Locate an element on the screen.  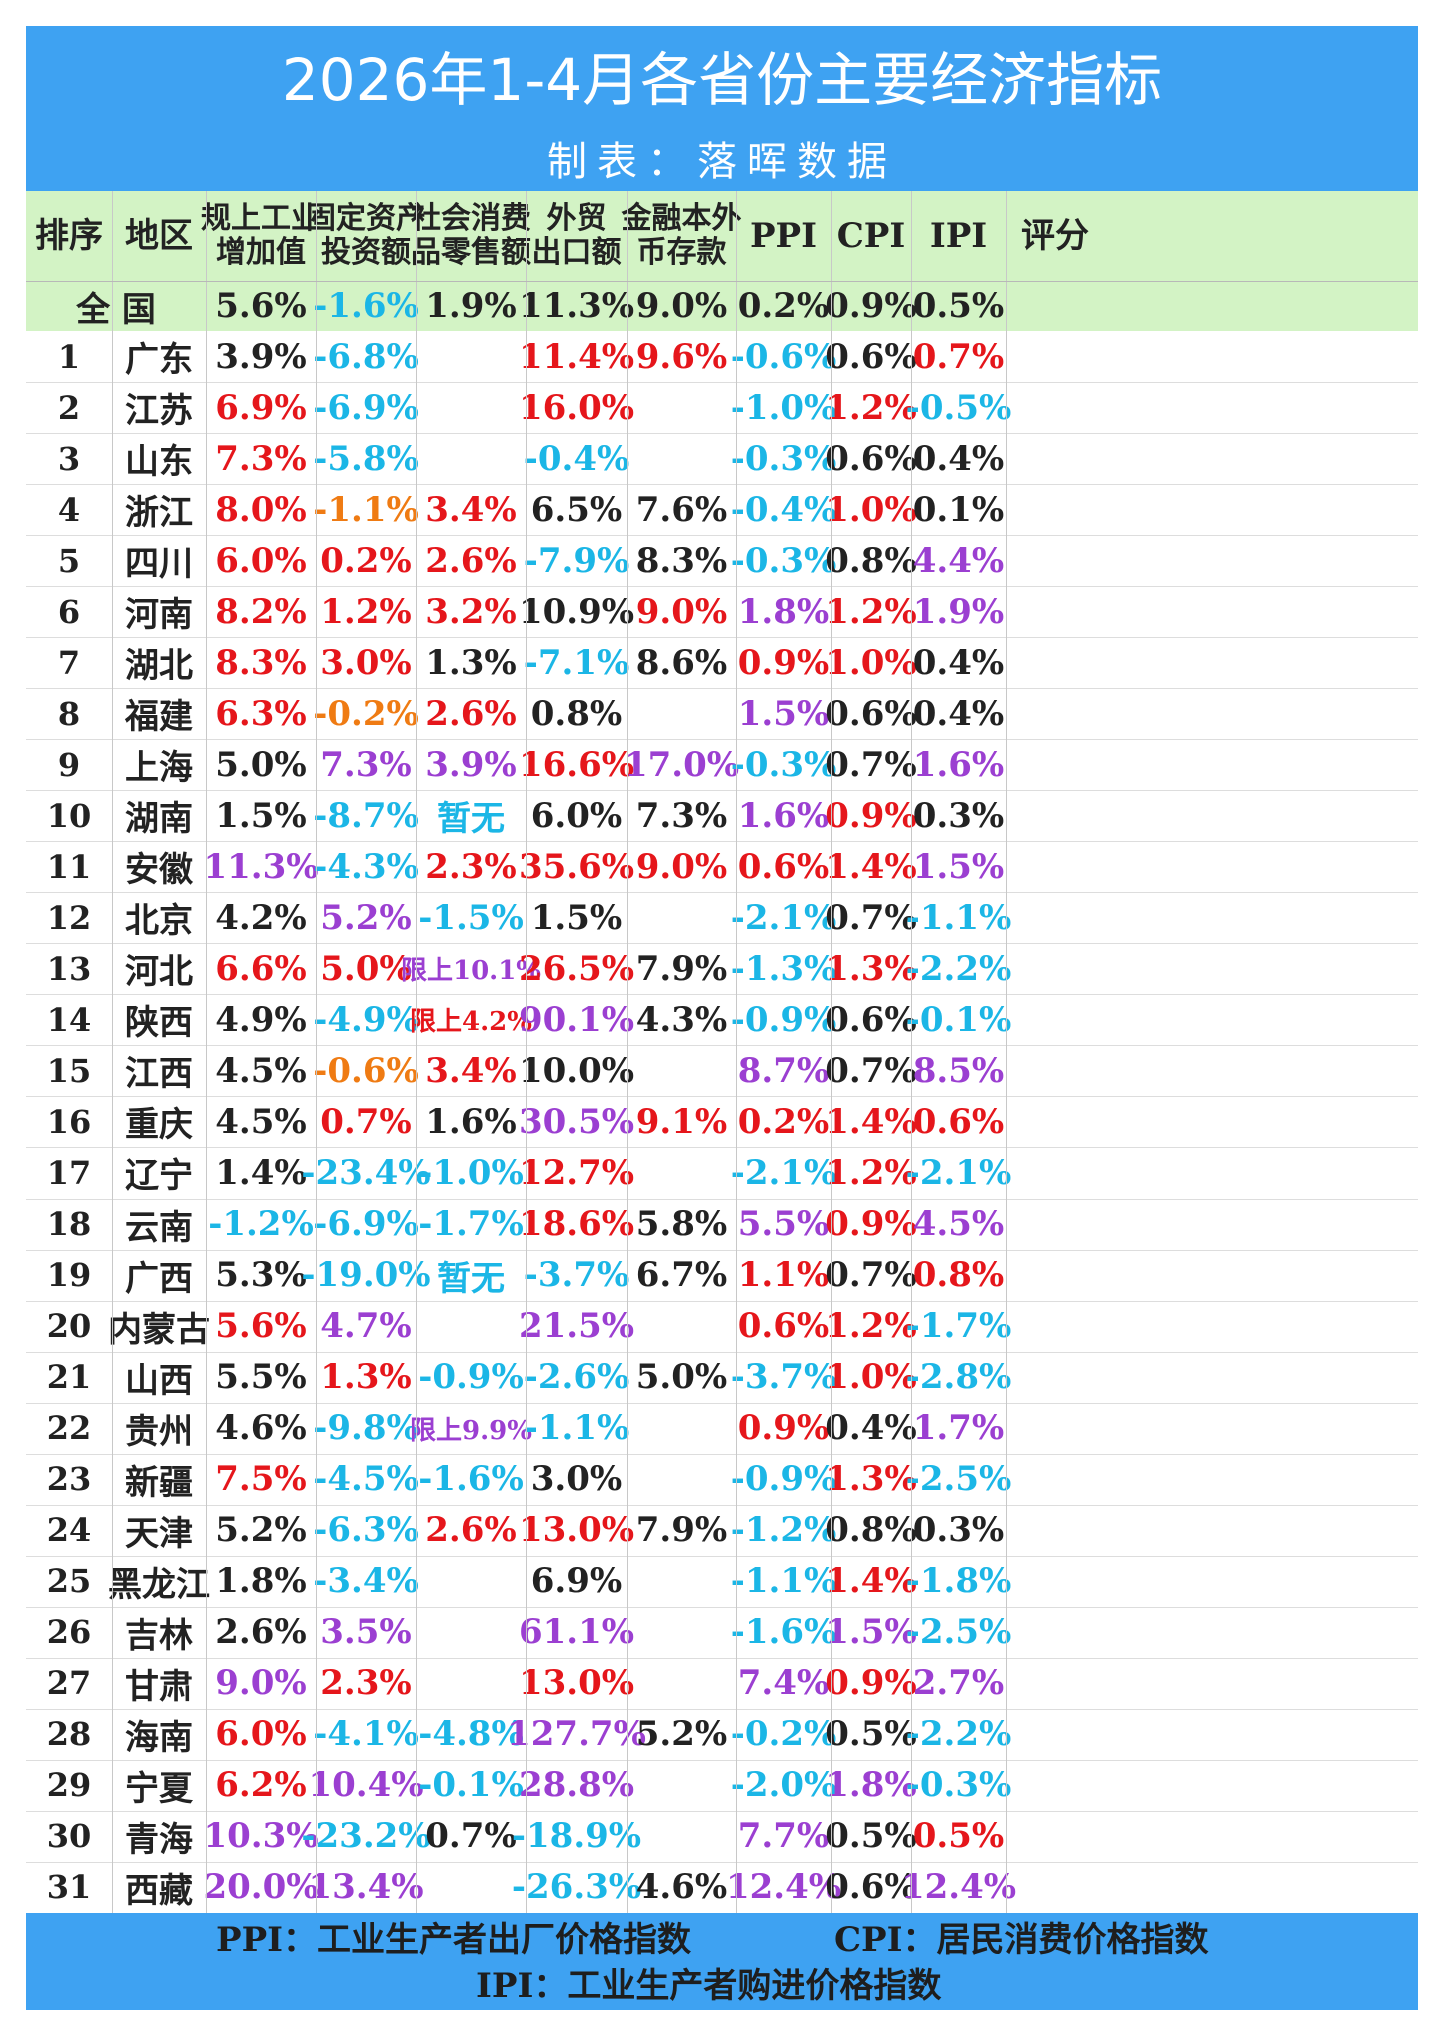
value-cell: -0.9% is located at coordinates (471, 1377).